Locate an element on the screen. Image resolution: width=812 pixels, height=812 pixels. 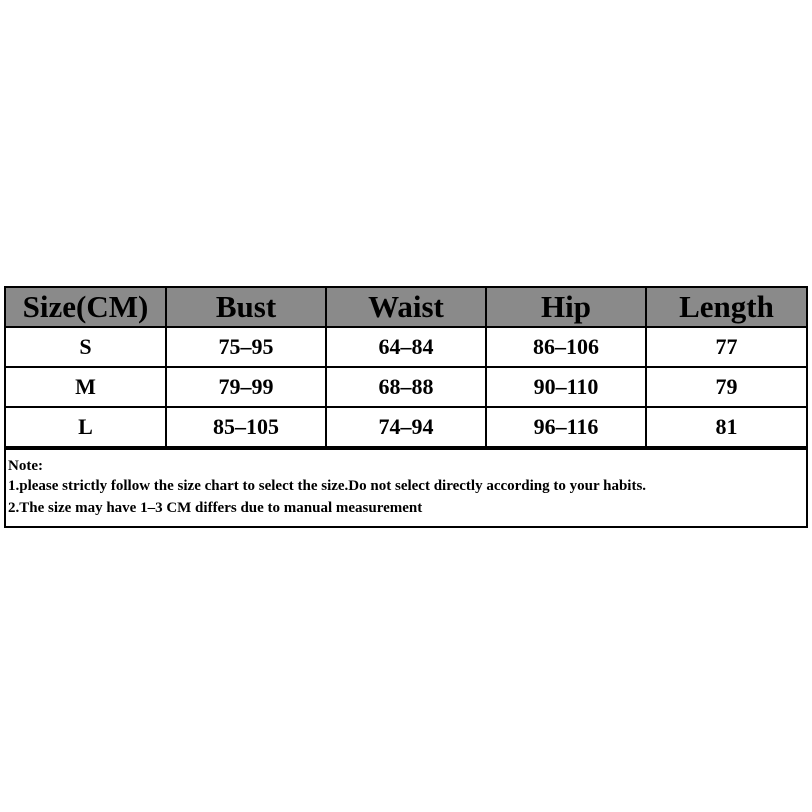
note-title: Note: is located at coordinates (25, 466).